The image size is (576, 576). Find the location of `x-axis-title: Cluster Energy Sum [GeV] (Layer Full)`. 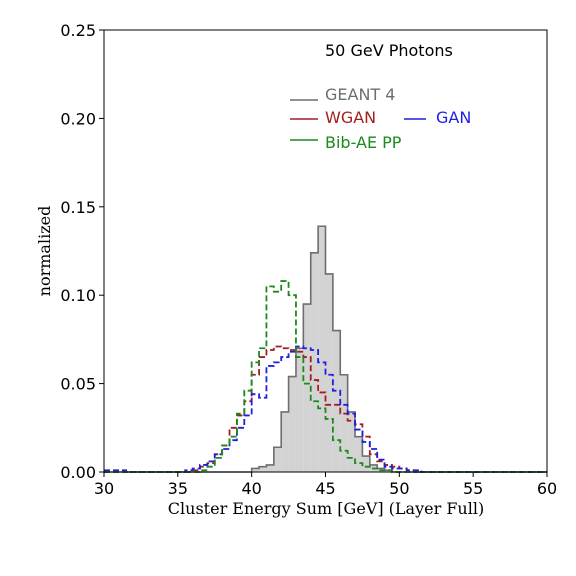

x-axis-title: Cluster Energy Sum [GeV] (Layer Full) is located at coordinates (326, 508).